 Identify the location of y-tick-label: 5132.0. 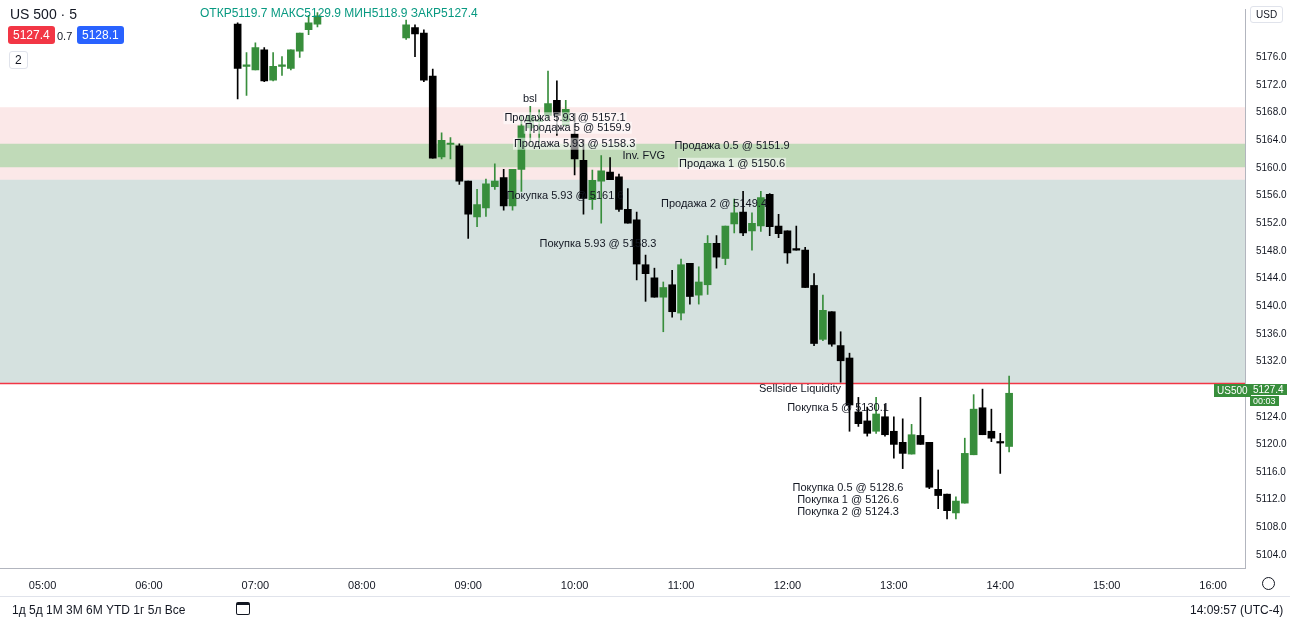
(1272, 361).